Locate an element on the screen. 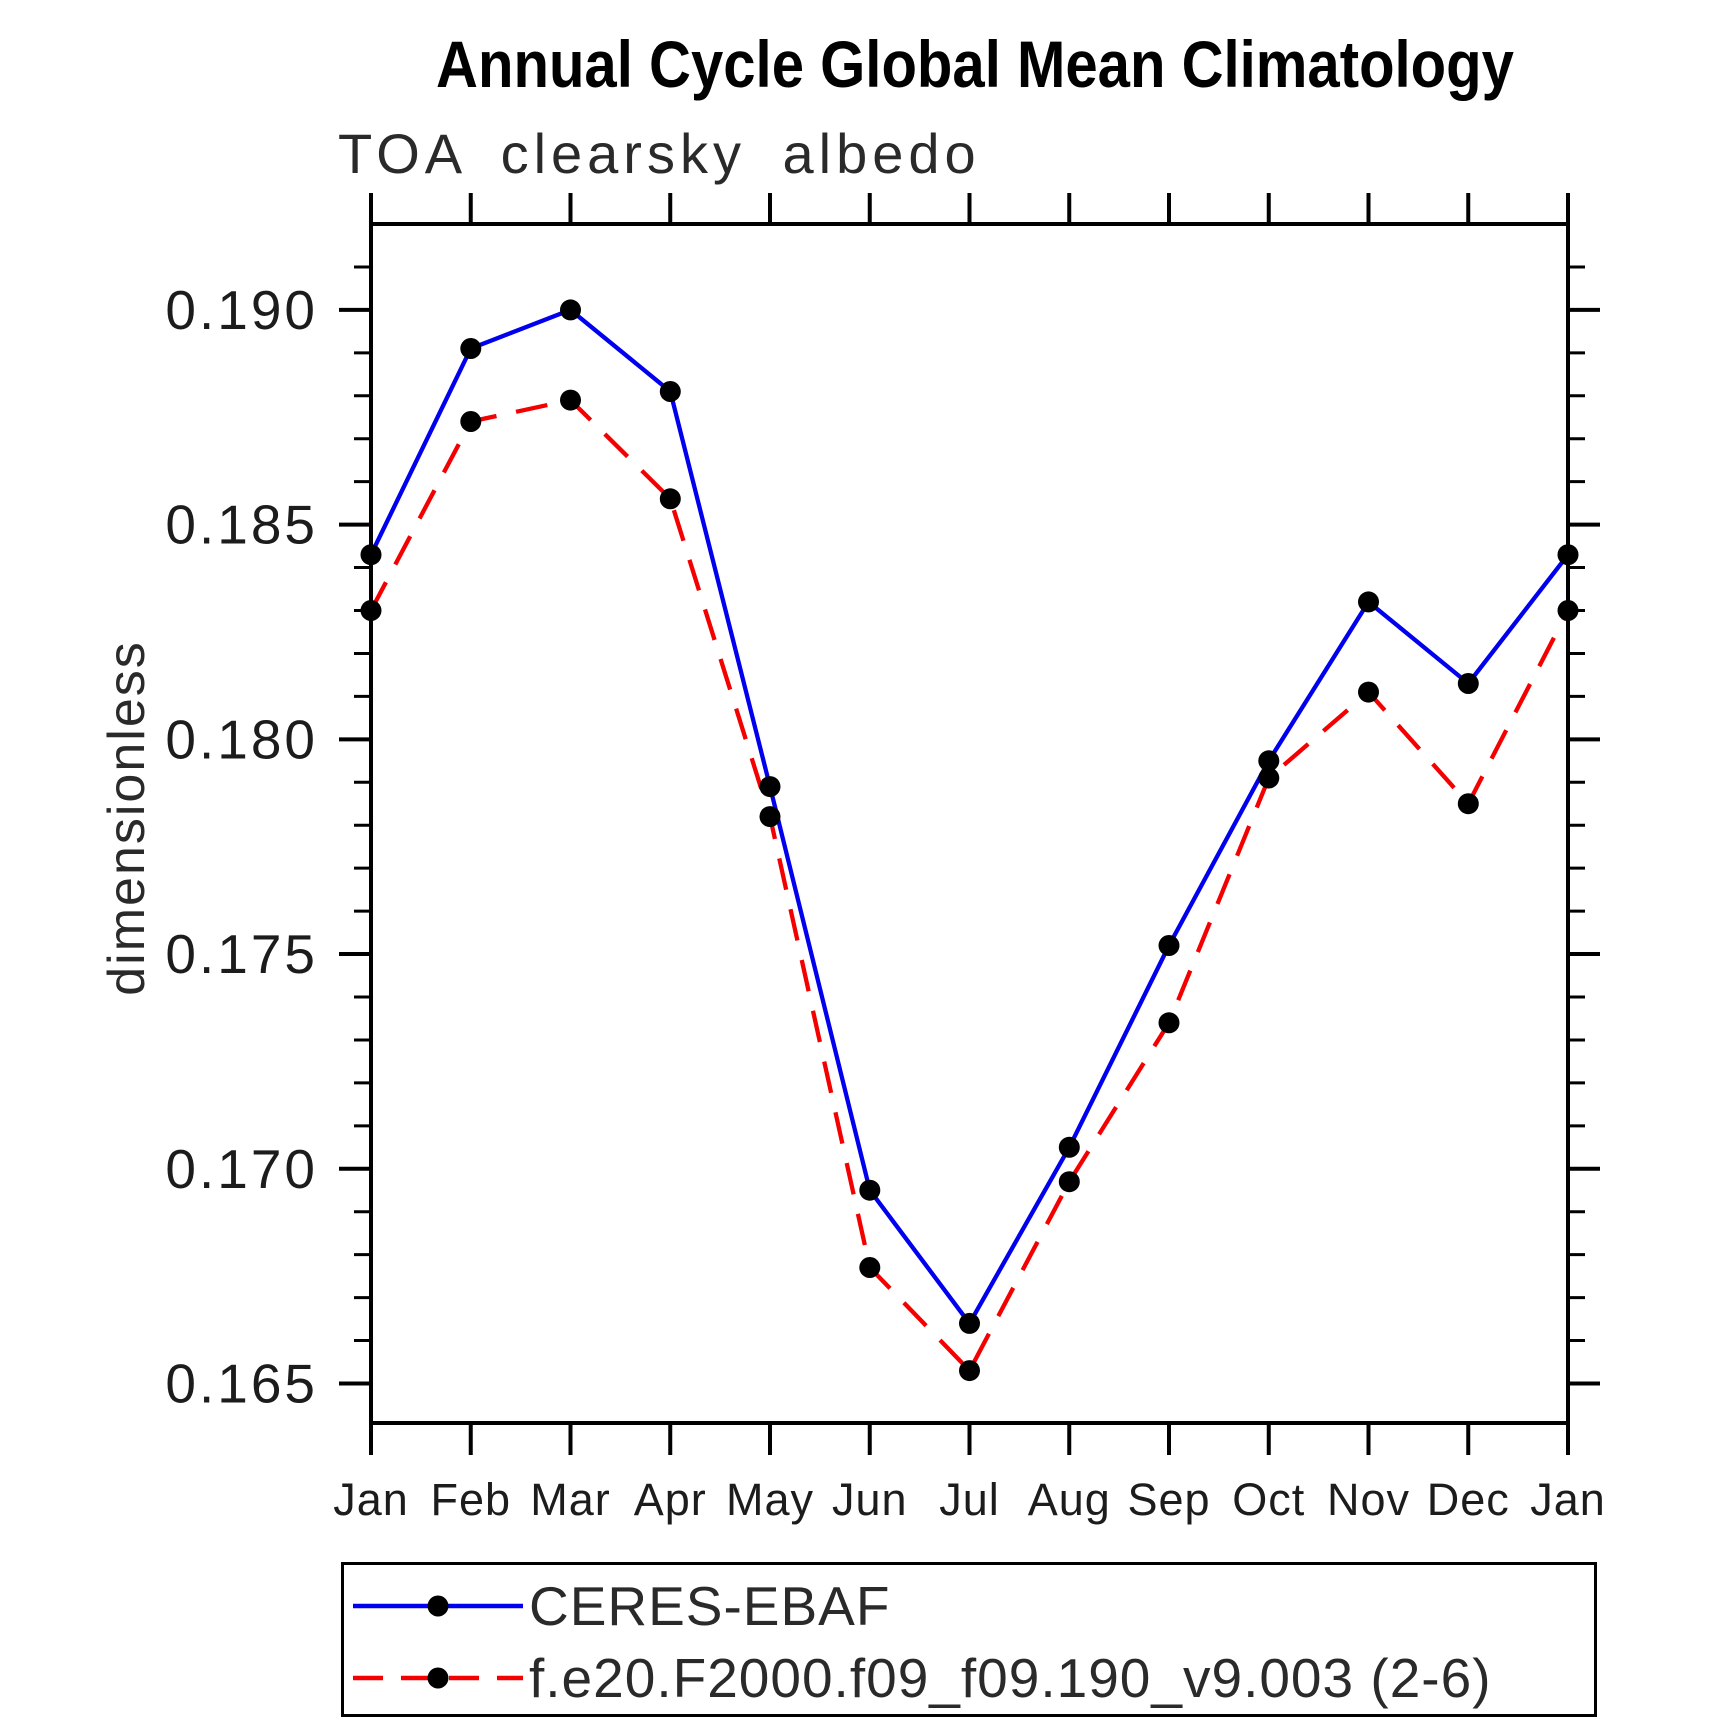 This screenshot has width=1710, height=1729. x-tick-label: Nov is located at coordinates (1368, 1499).